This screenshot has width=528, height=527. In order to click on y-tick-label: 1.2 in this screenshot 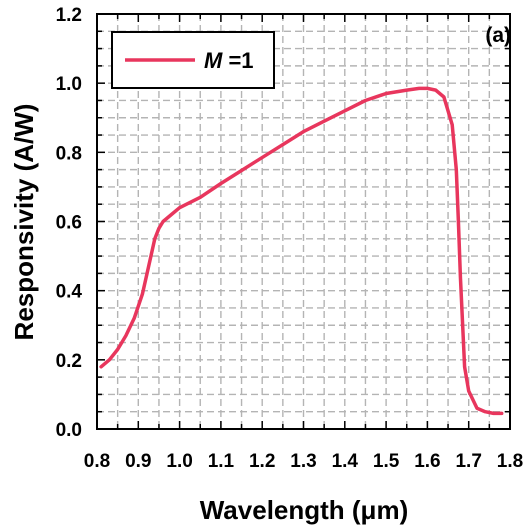, I will do `click(69, 15)`.